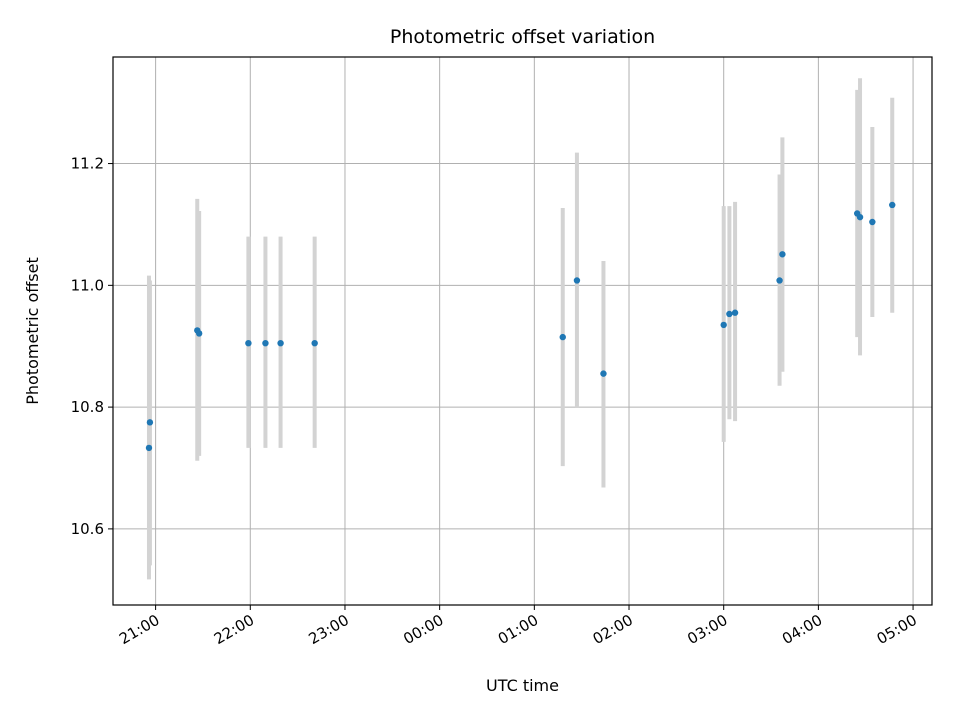  What do you see at coordinates (522, 37) in the screenshot?
I see `chart-title: Photometric offset variation` at bounding box center [522, 37].